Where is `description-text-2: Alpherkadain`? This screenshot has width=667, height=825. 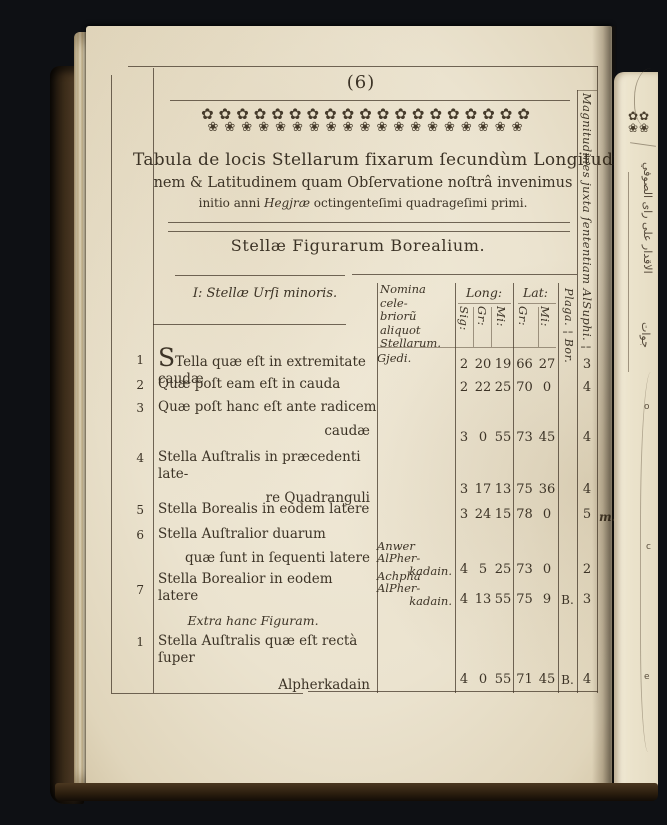
description-text-2: Alpherkadain is located at coordinates (324, 685).